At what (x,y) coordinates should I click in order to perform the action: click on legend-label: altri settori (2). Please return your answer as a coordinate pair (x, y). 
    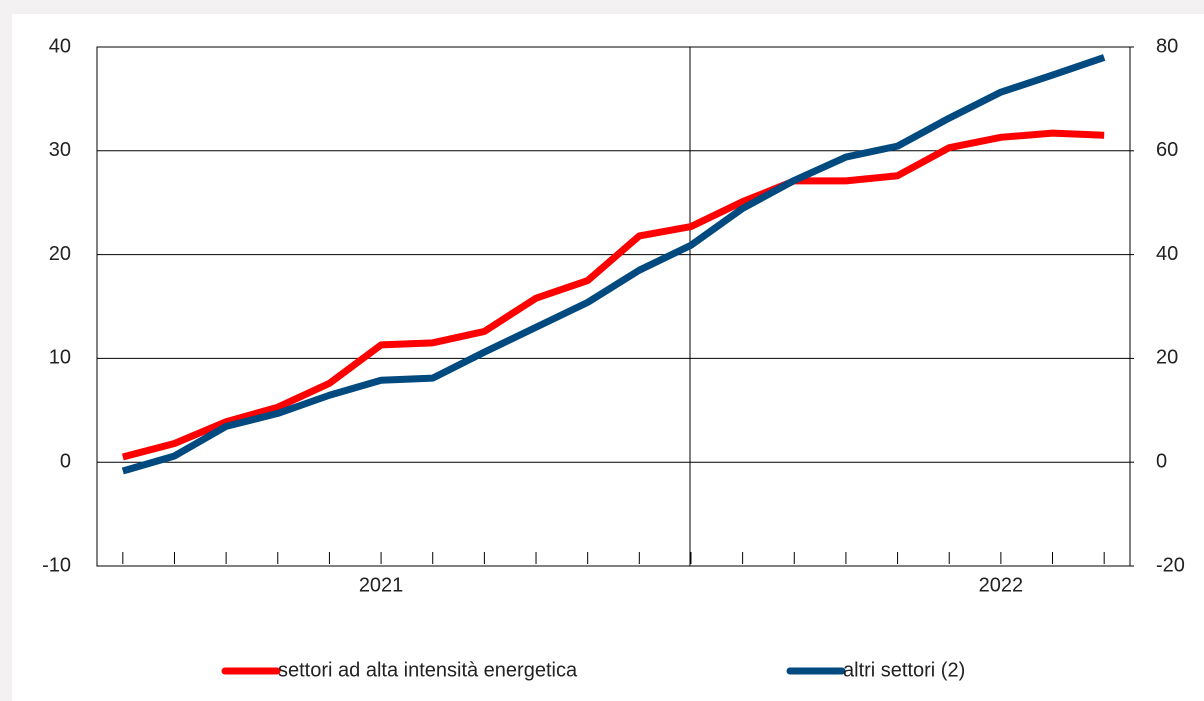
    Looking at the image, I should click on (904, 670).